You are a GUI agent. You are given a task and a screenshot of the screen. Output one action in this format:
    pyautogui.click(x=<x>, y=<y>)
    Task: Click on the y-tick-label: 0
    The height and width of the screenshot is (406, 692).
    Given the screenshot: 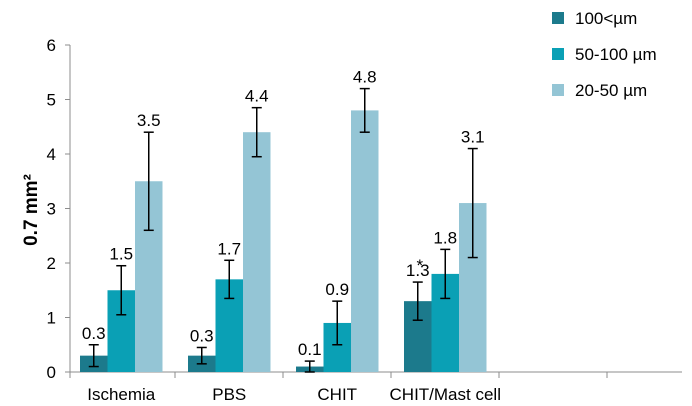 What is the action you would take?
    pyautogui.click(x=51, y=372)
    